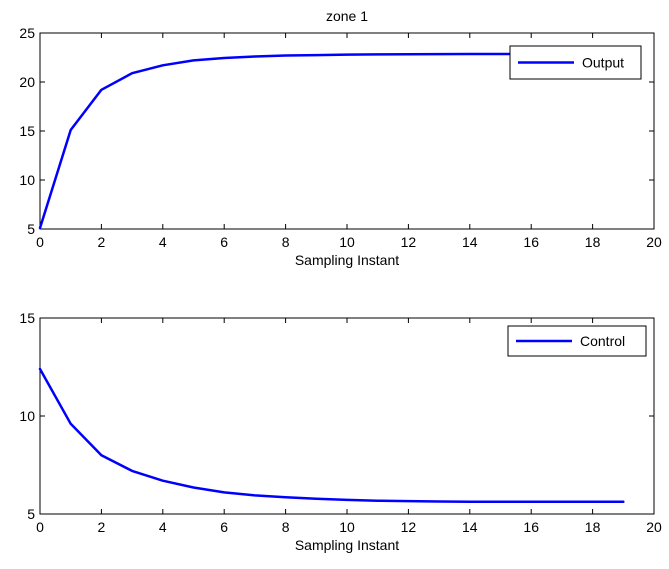 This screenshot has height=569, width=669. I want to click on y-tick-label: 25, so click(27, 33).